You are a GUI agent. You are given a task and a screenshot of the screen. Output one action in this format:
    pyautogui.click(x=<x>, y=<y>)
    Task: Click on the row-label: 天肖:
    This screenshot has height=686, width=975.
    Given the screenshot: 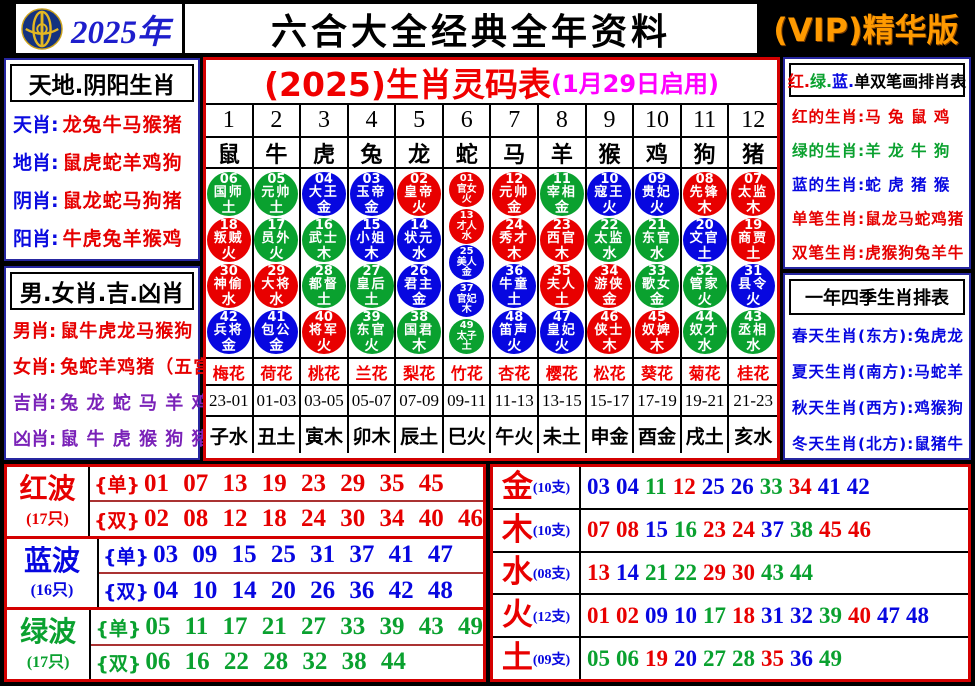 What is the action you would take?
    pyautogui.click(x=36, y=124)
    